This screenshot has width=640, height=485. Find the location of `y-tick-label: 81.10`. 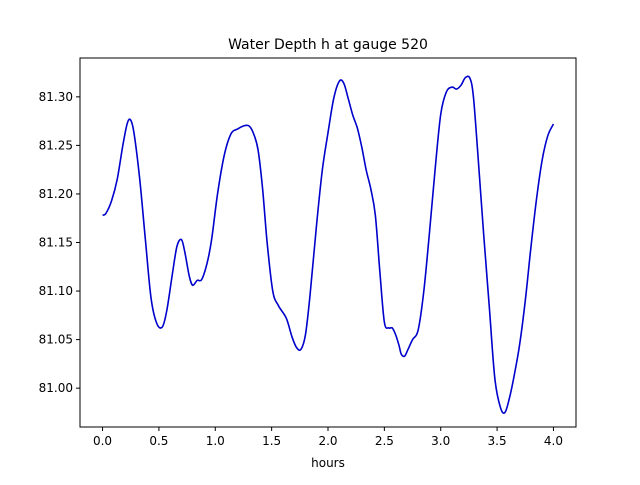

y-tick-label: 81.10 is located at coordinates (56, 291).